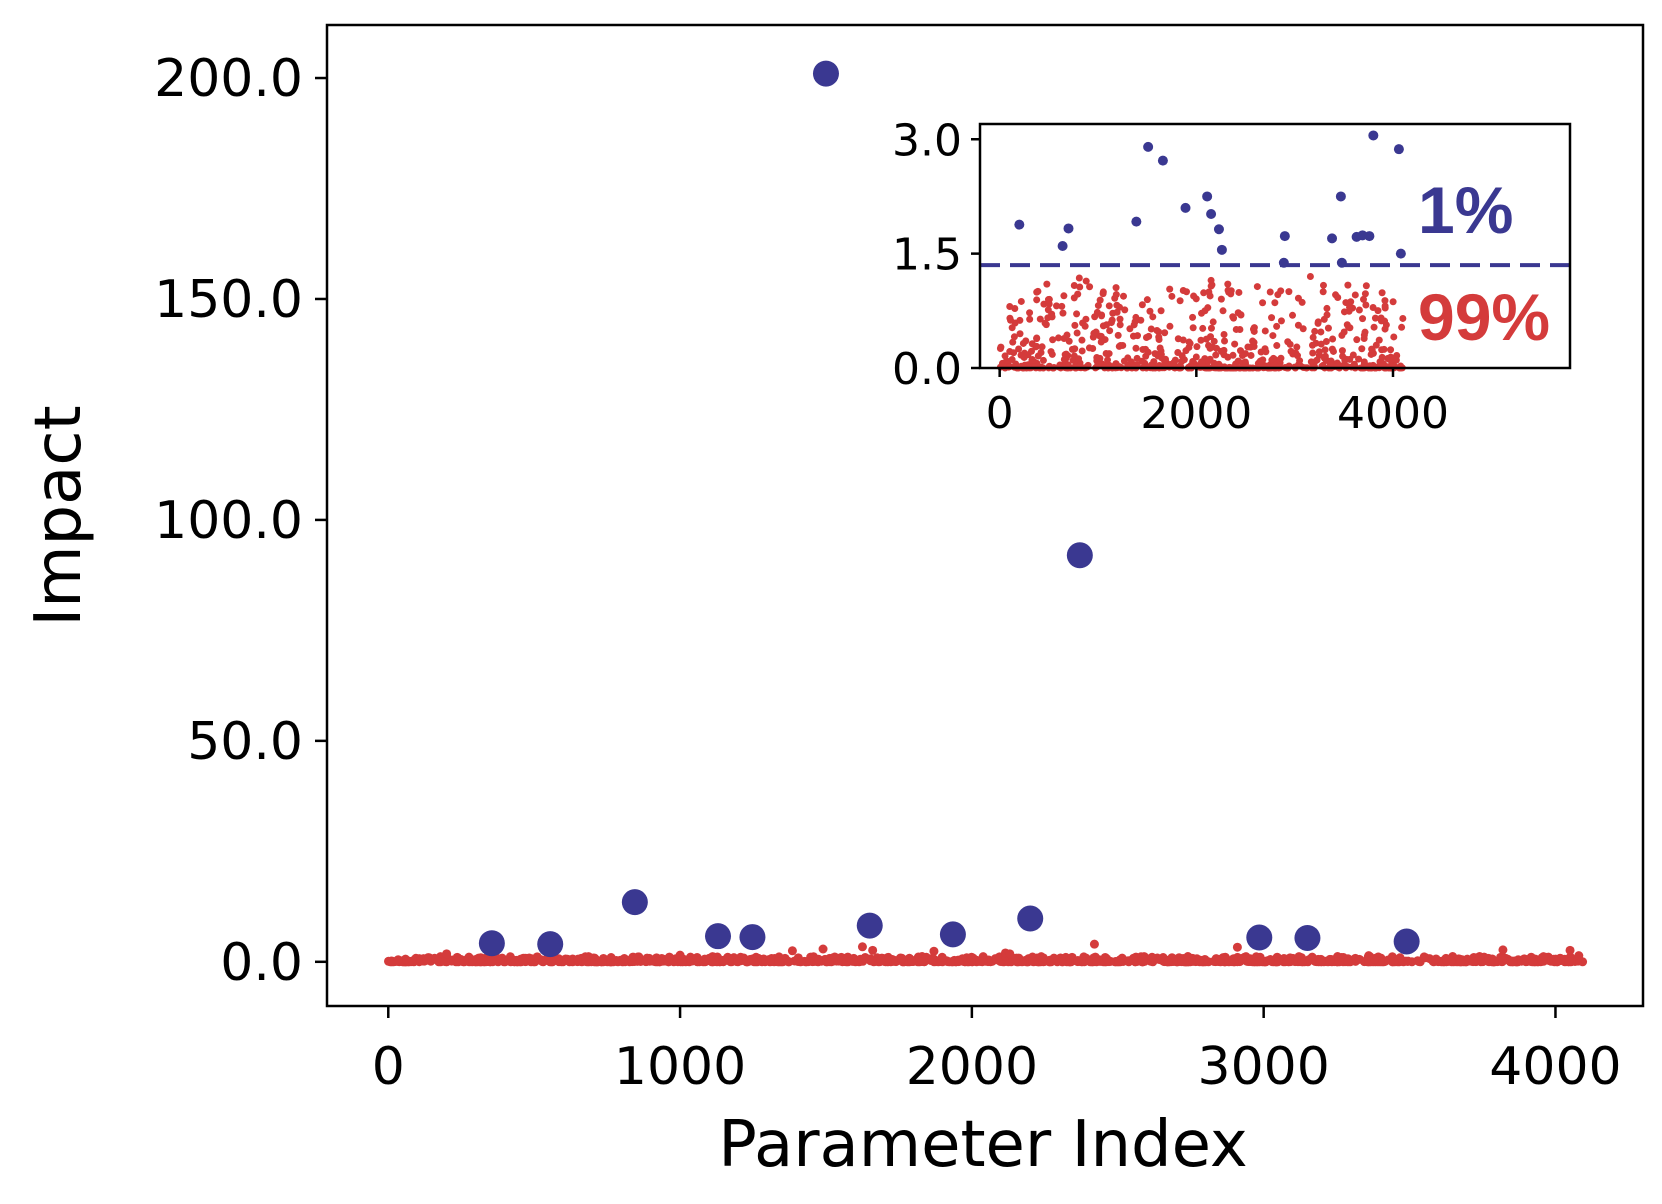 The width and height of the screenshot is (1662, 1204). I want to click on inset-y-tick-label: 0.0, so click(927, 369).